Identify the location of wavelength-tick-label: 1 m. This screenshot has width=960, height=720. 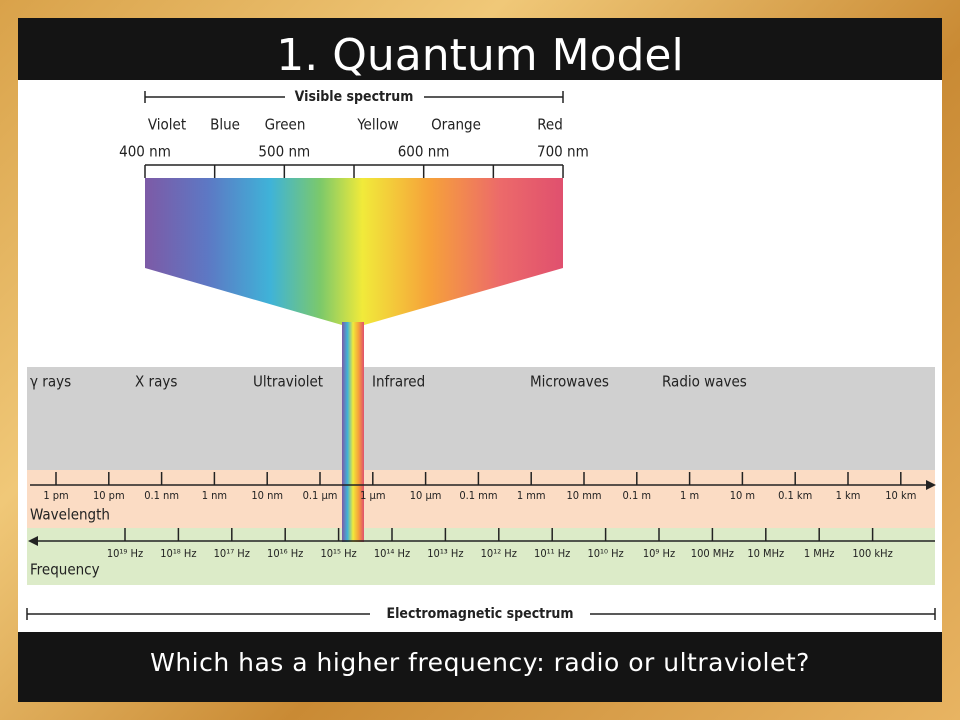
(689, 495).